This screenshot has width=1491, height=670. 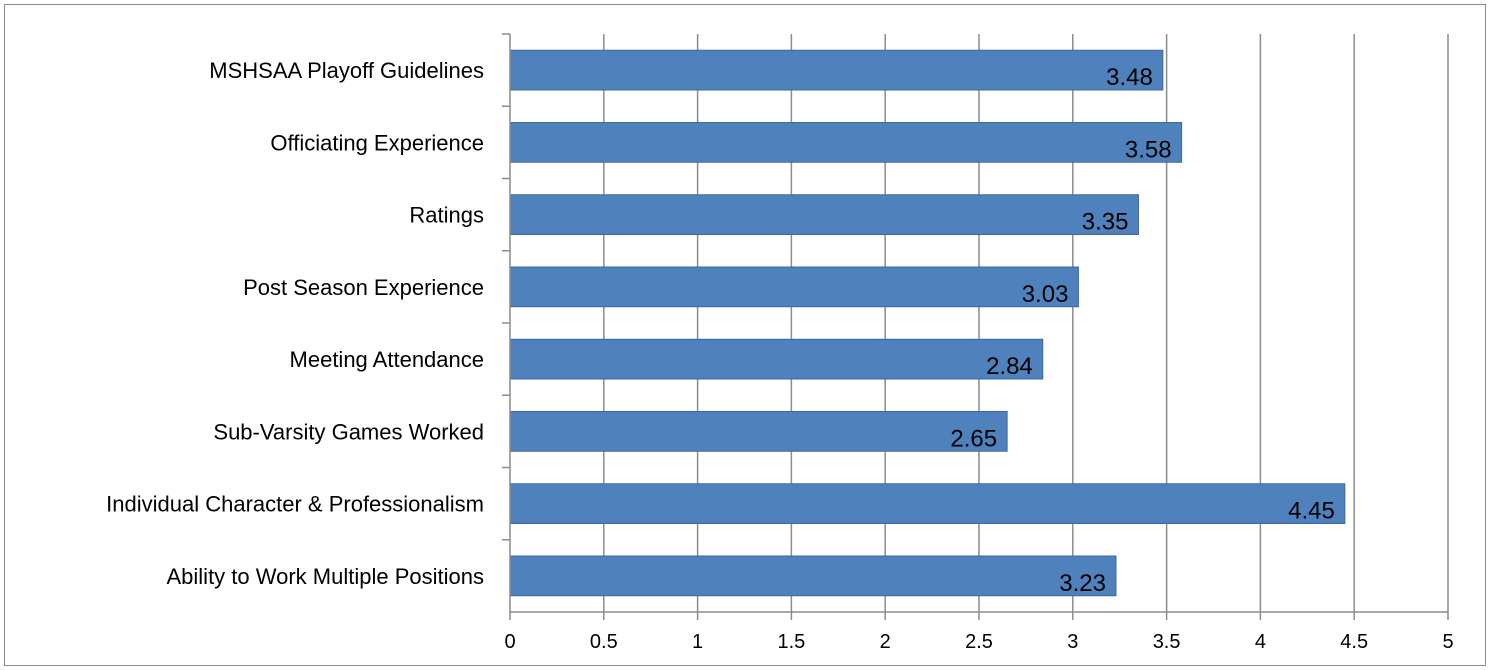 What do you see at coordinates (326, 576) in the screenshot?
I see `category-label: Ability to Work Multiple Positions` at bounding box center [326, 576].